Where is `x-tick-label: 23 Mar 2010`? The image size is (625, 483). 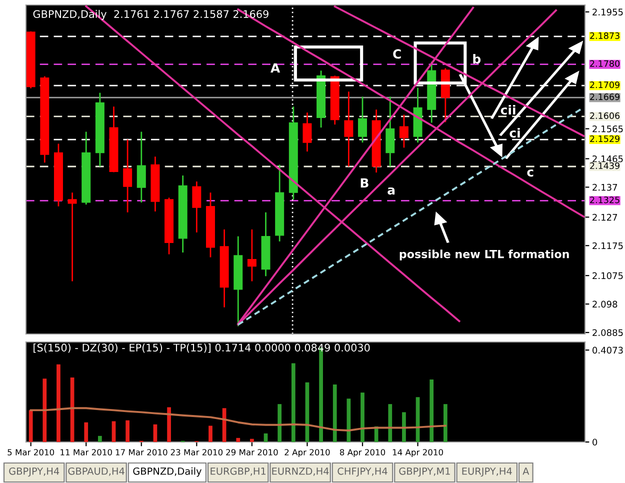 x-tick-label: 23 Mar 2010 is located at coordinates (196, 452).